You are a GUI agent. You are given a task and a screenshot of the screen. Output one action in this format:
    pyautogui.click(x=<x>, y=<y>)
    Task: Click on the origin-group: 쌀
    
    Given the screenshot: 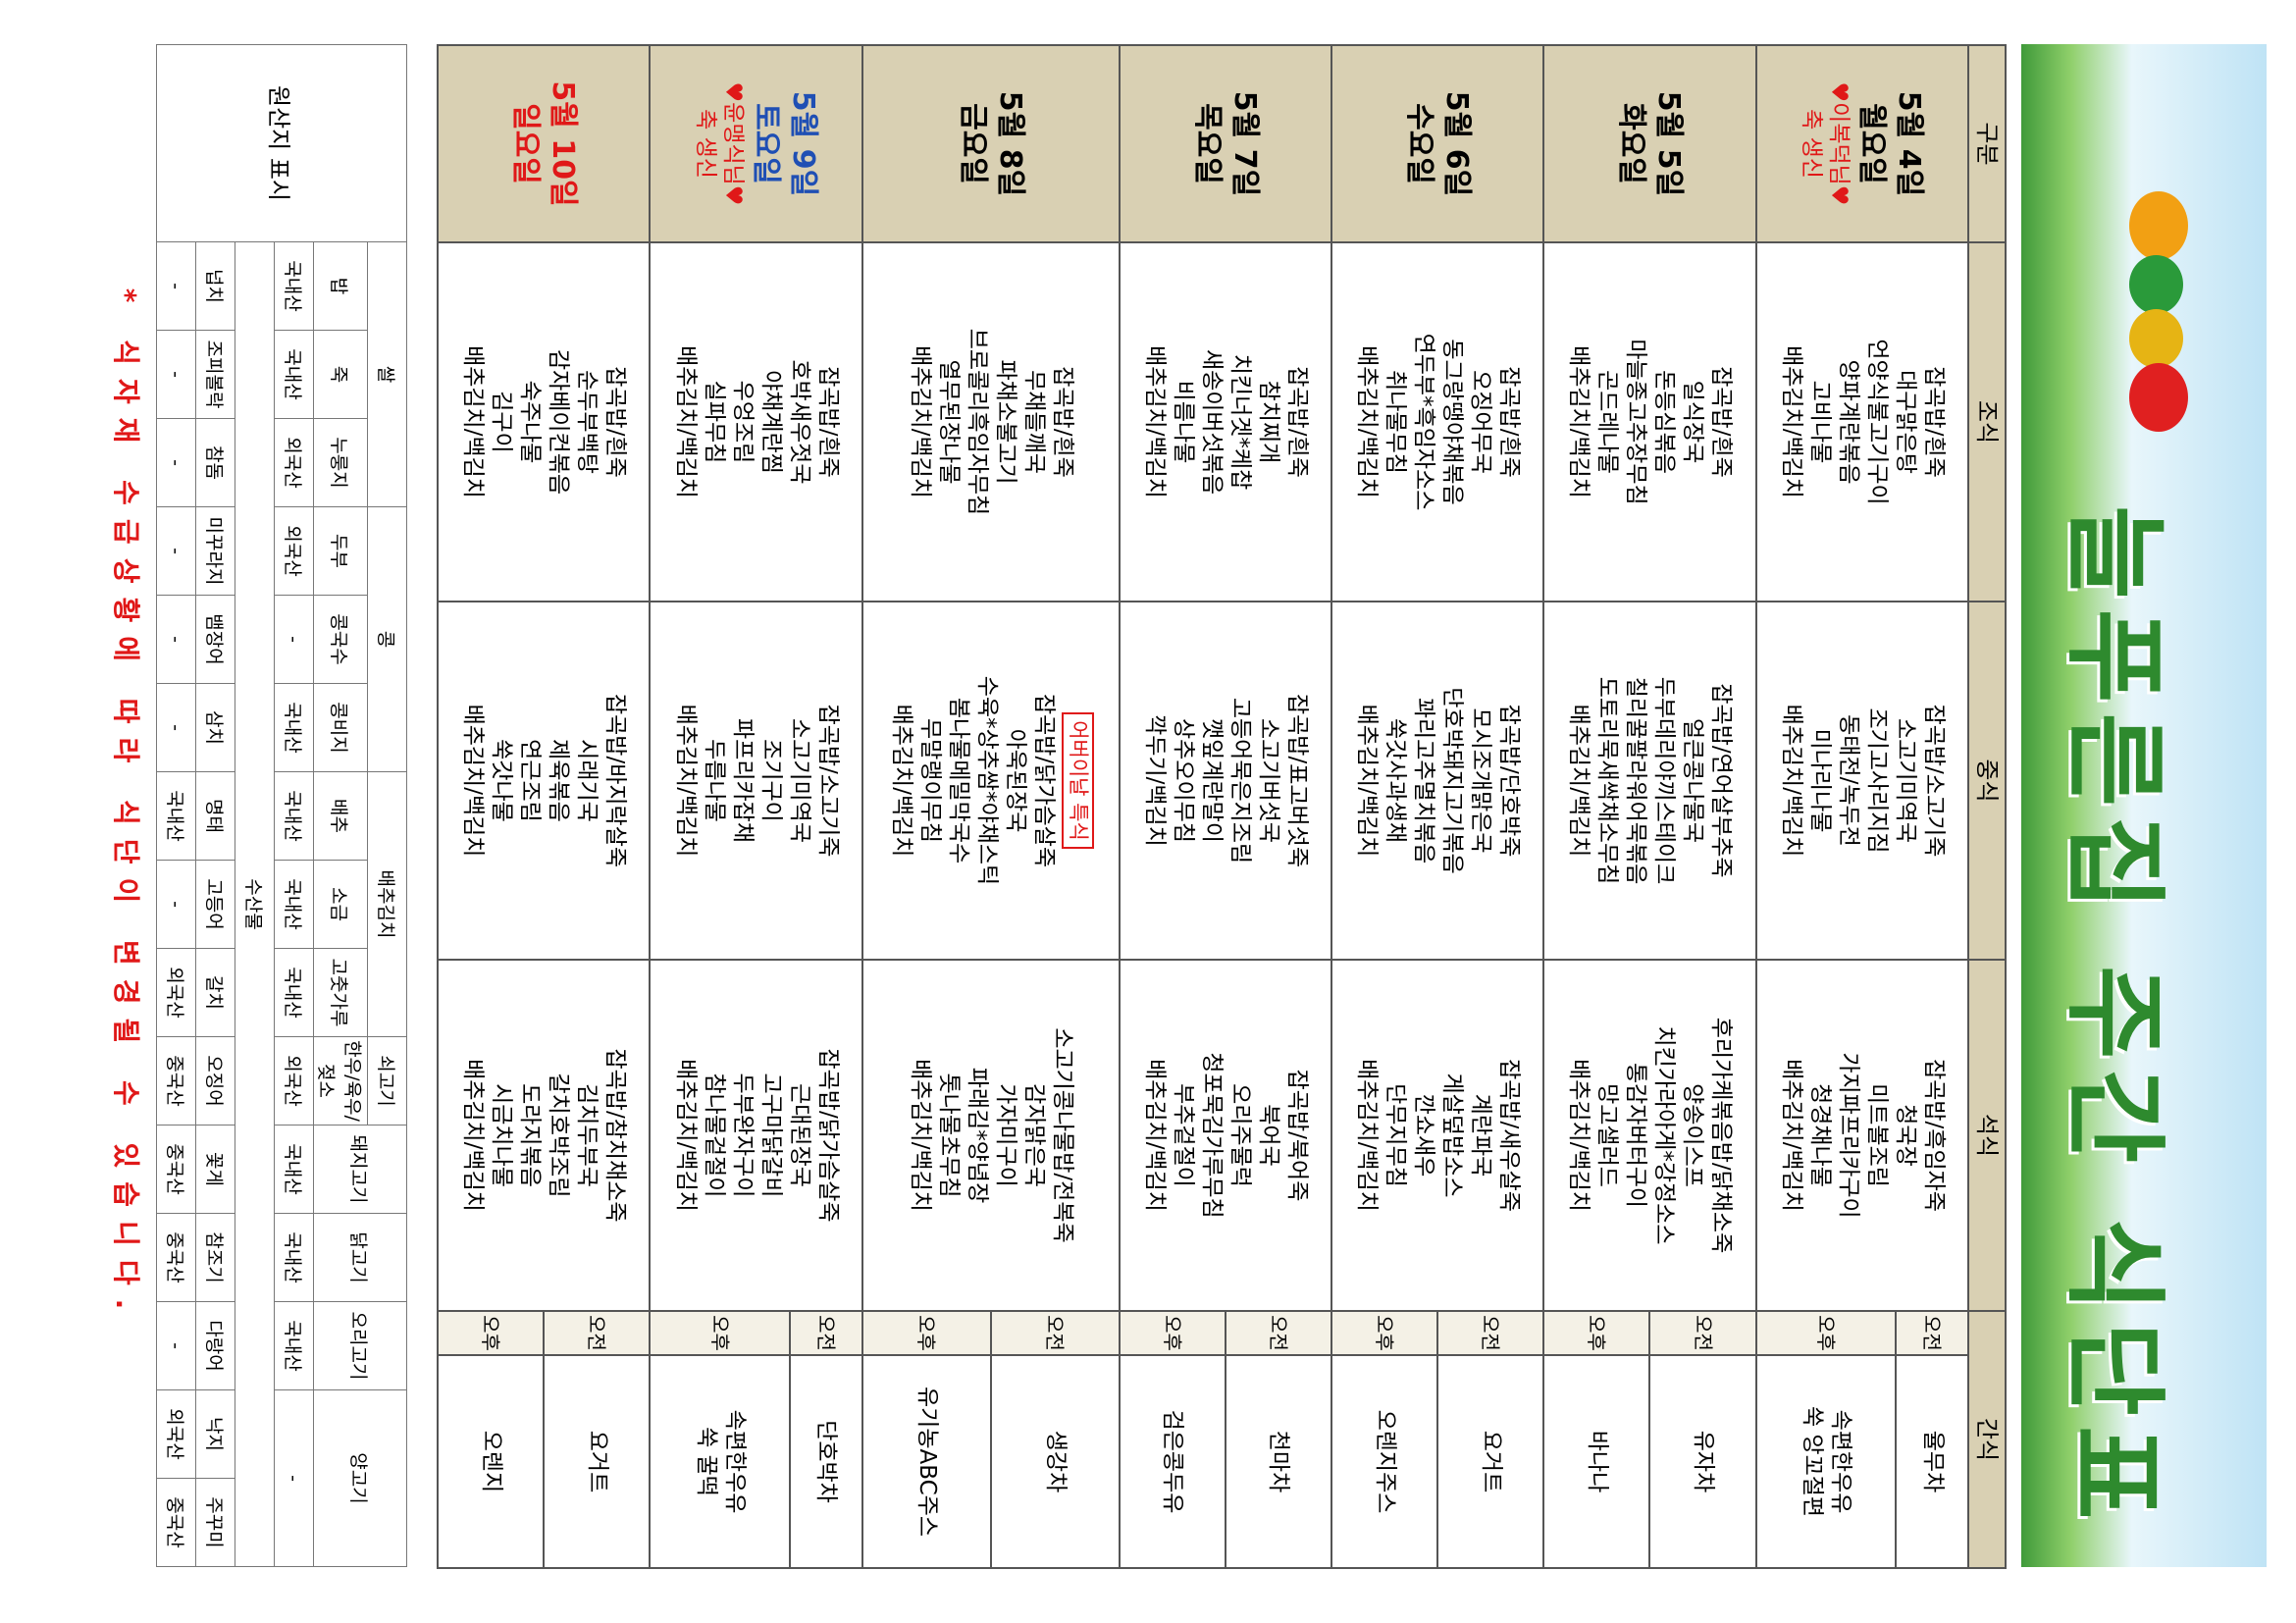 What is the action you would take?
    pyautogui.click(x=387, y=374)
    